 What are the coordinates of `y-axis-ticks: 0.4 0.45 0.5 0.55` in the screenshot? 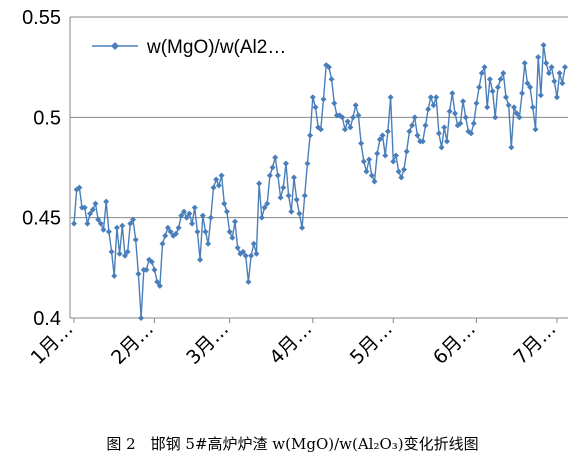 It's located at (41, 168).